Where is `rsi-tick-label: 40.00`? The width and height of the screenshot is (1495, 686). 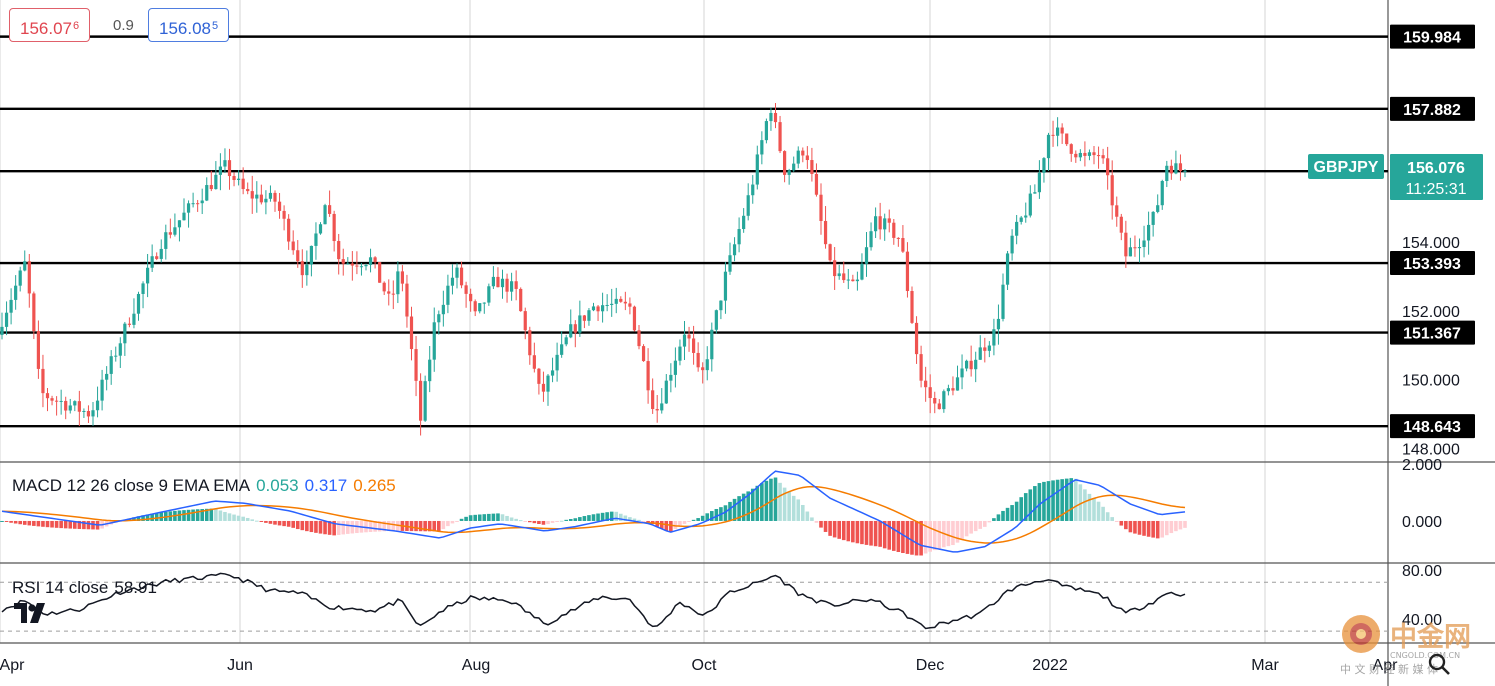 rsi-tick-label: 40.00 is located at coordinates (1422, 620).